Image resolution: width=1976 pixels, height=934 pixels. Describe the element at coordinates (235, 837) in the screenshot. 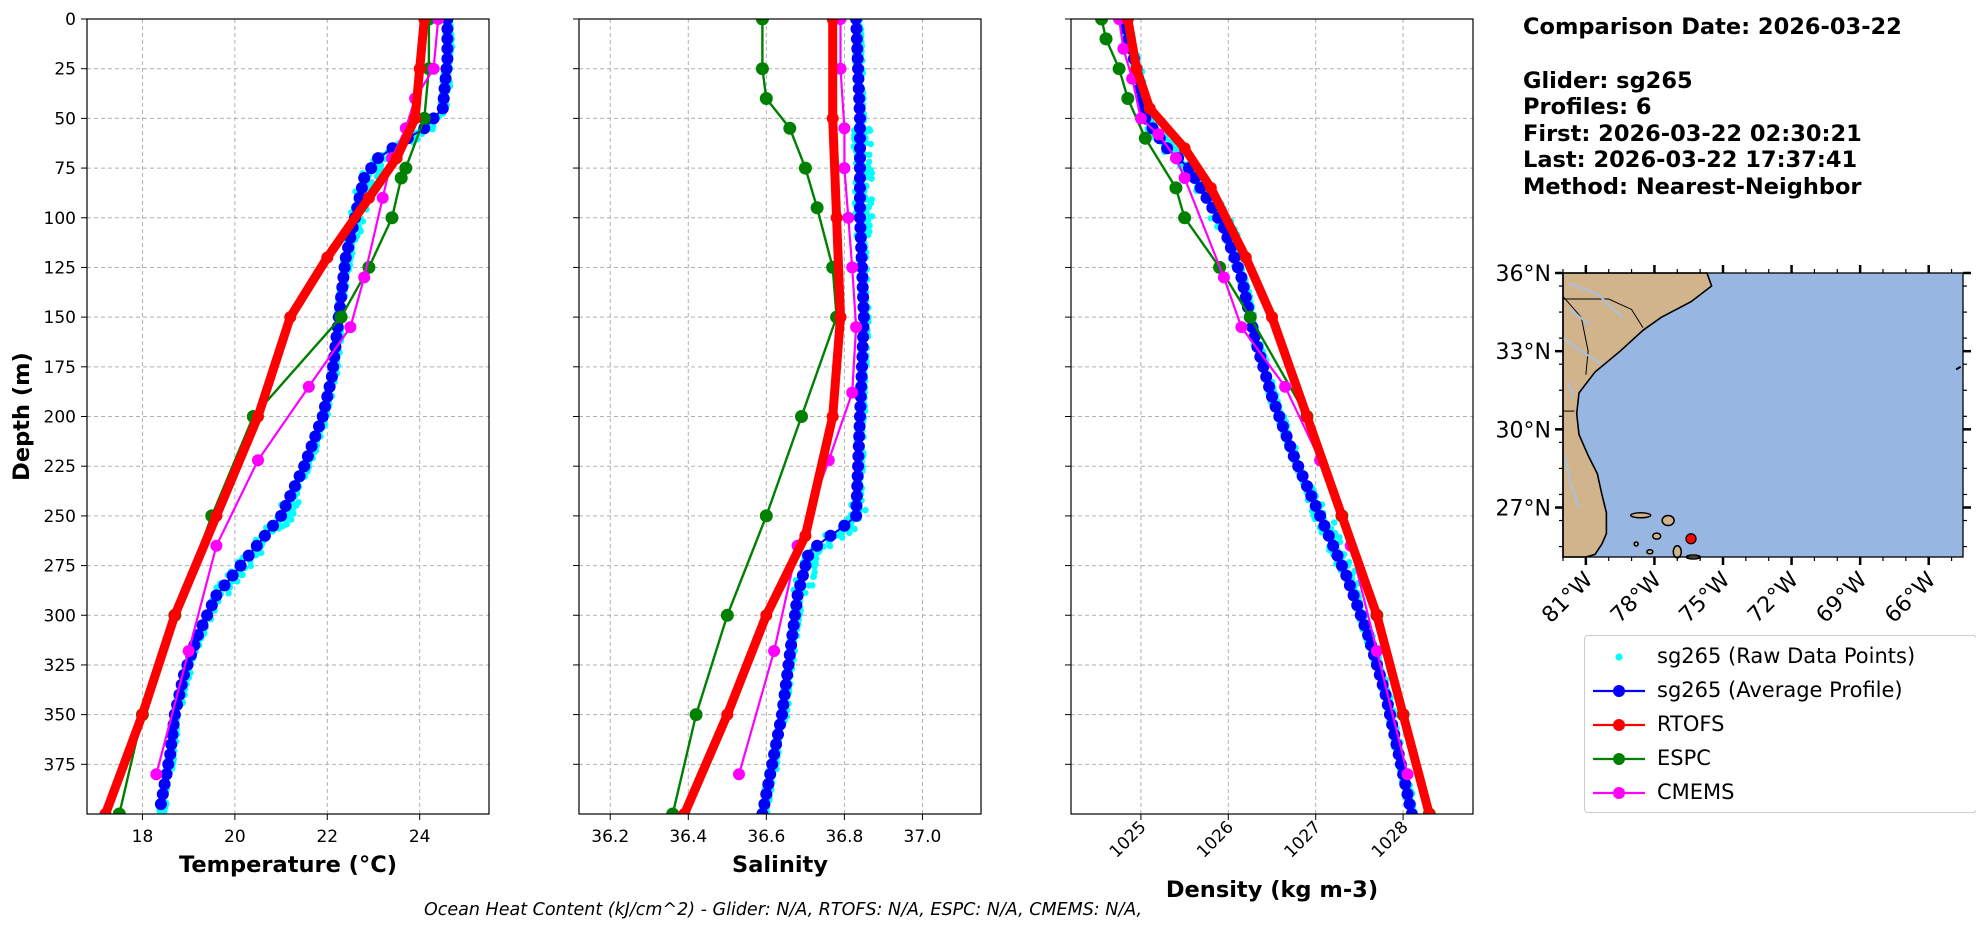

I see `x-tick-label: 20` at that location.